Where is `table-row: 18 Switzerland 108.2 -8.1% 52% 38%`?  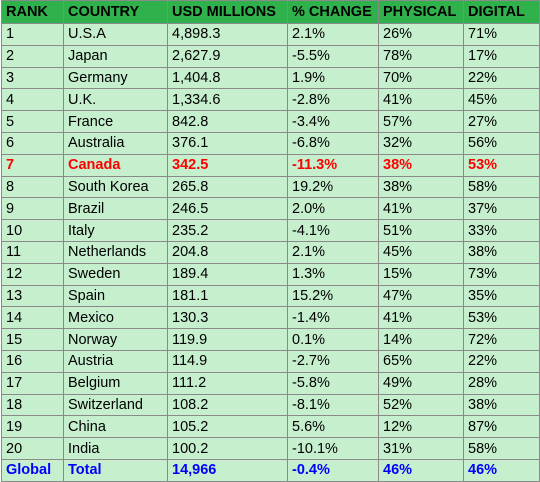 table-row: 18 Switzerland 108.2 -8.1% 52% 38% is located at coordinates (270, 405).